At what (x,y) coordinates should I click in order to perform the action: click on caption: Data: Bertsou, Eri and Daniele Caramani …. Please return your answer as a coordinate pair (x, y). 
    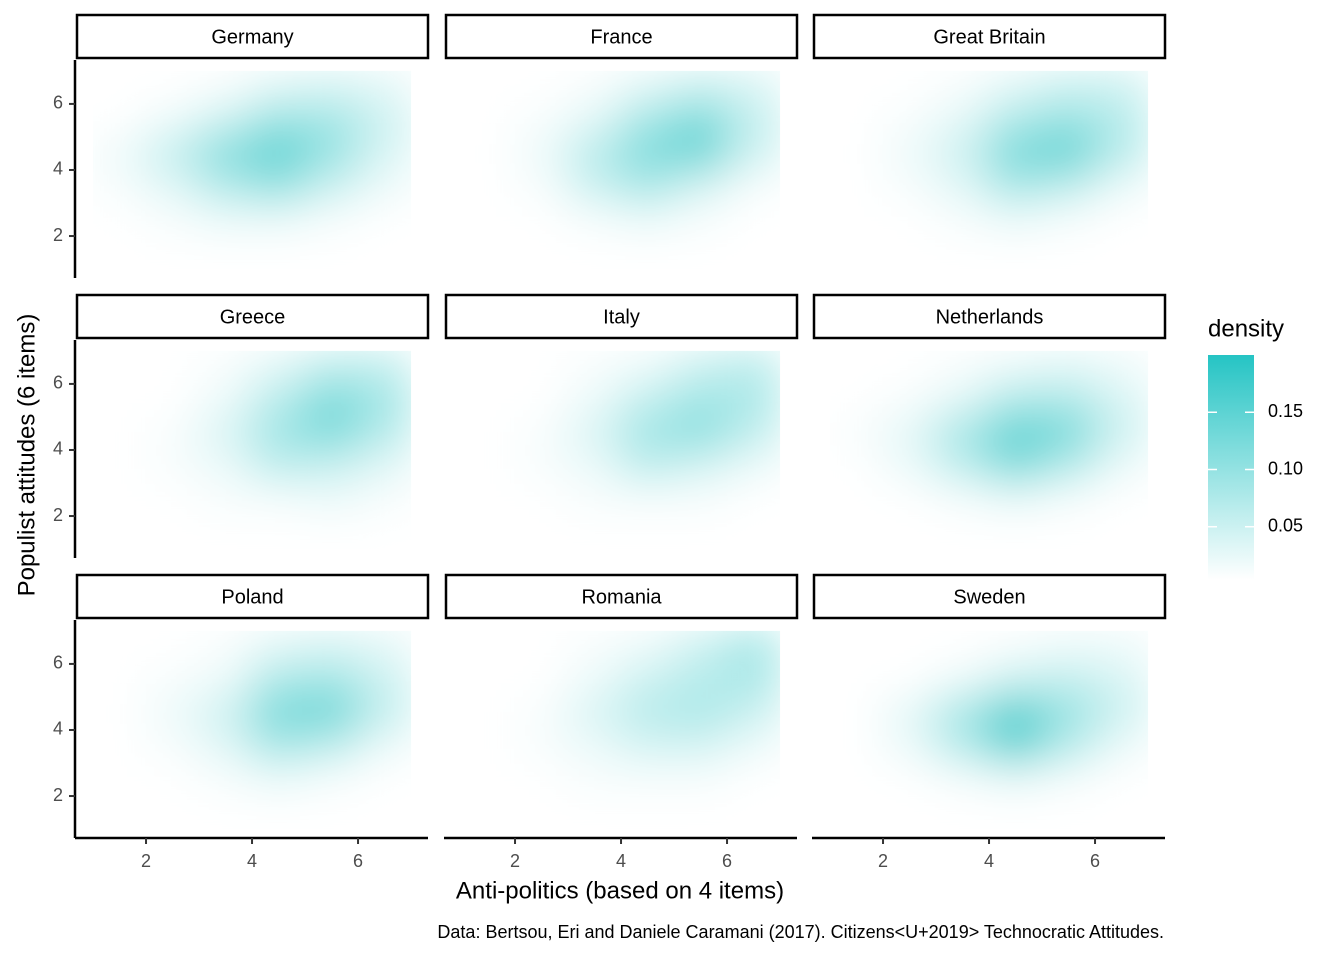
    Looking at the image, I should click on (800, 932).